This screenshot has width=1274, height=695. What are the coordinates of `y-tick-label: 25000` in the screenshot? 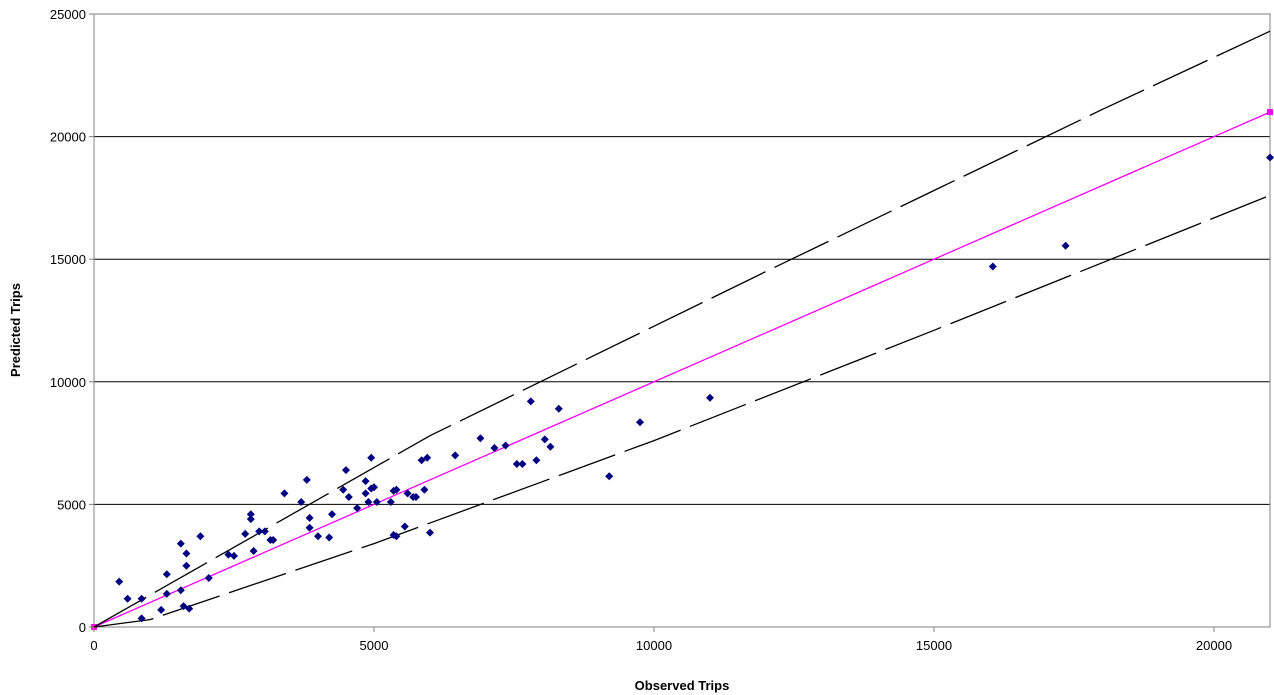 It's located at (68, 14).